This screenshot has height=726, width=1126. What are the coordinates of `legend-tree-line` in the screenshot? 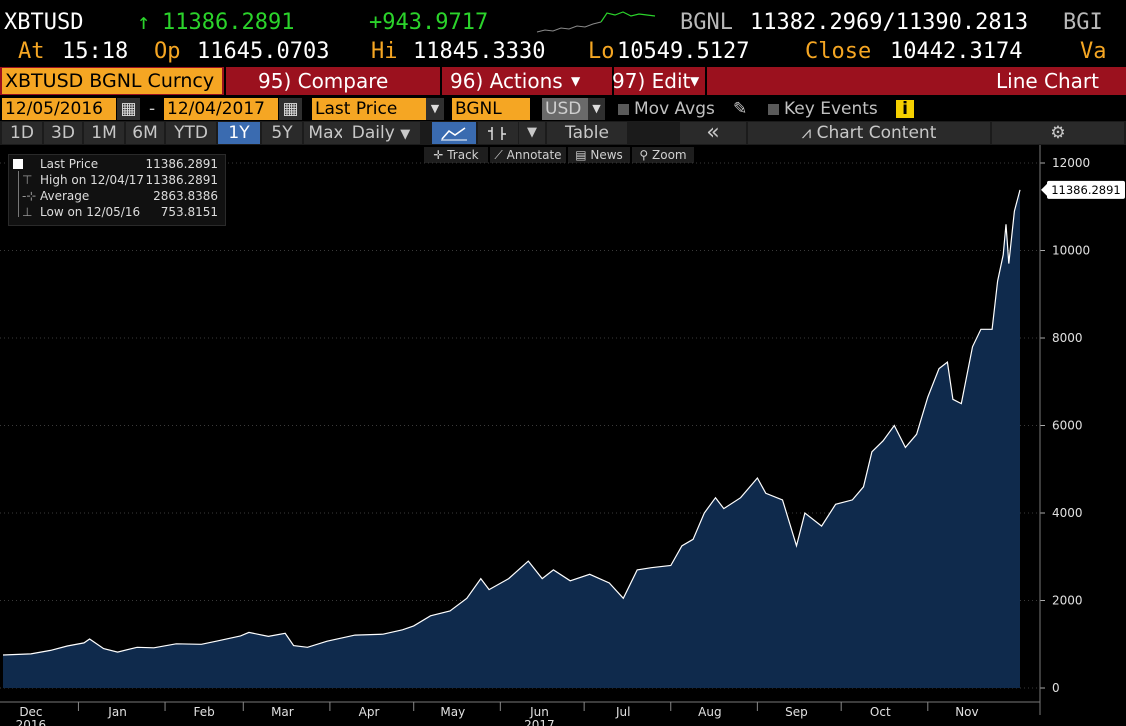 It's located at (18, 194).